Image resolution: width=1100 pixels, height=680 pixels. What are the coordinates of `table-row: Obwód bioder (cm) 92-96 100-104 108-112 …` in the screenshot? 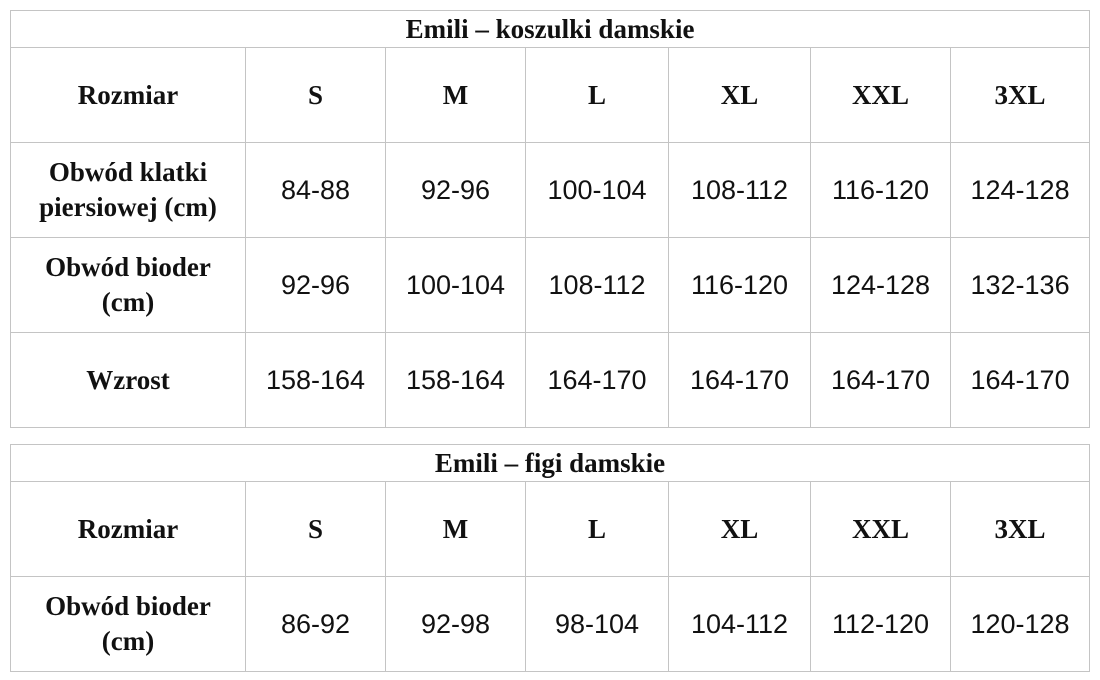 It's located at (550, 285).